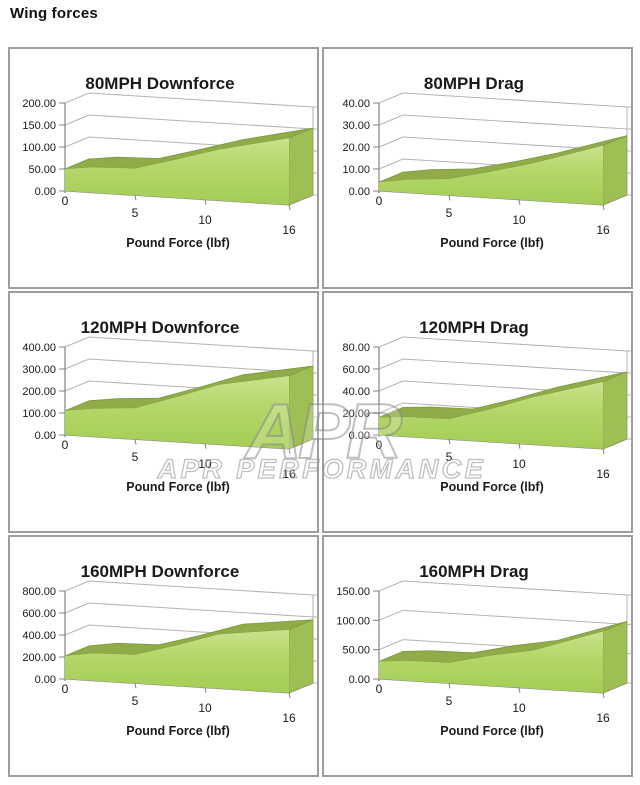 This screenshot has height=785, width=640. What do you see at coordinates (39, 614) in the screenshot?
I see `y-tick-label: 600.00` at bounding box center [39, 614].